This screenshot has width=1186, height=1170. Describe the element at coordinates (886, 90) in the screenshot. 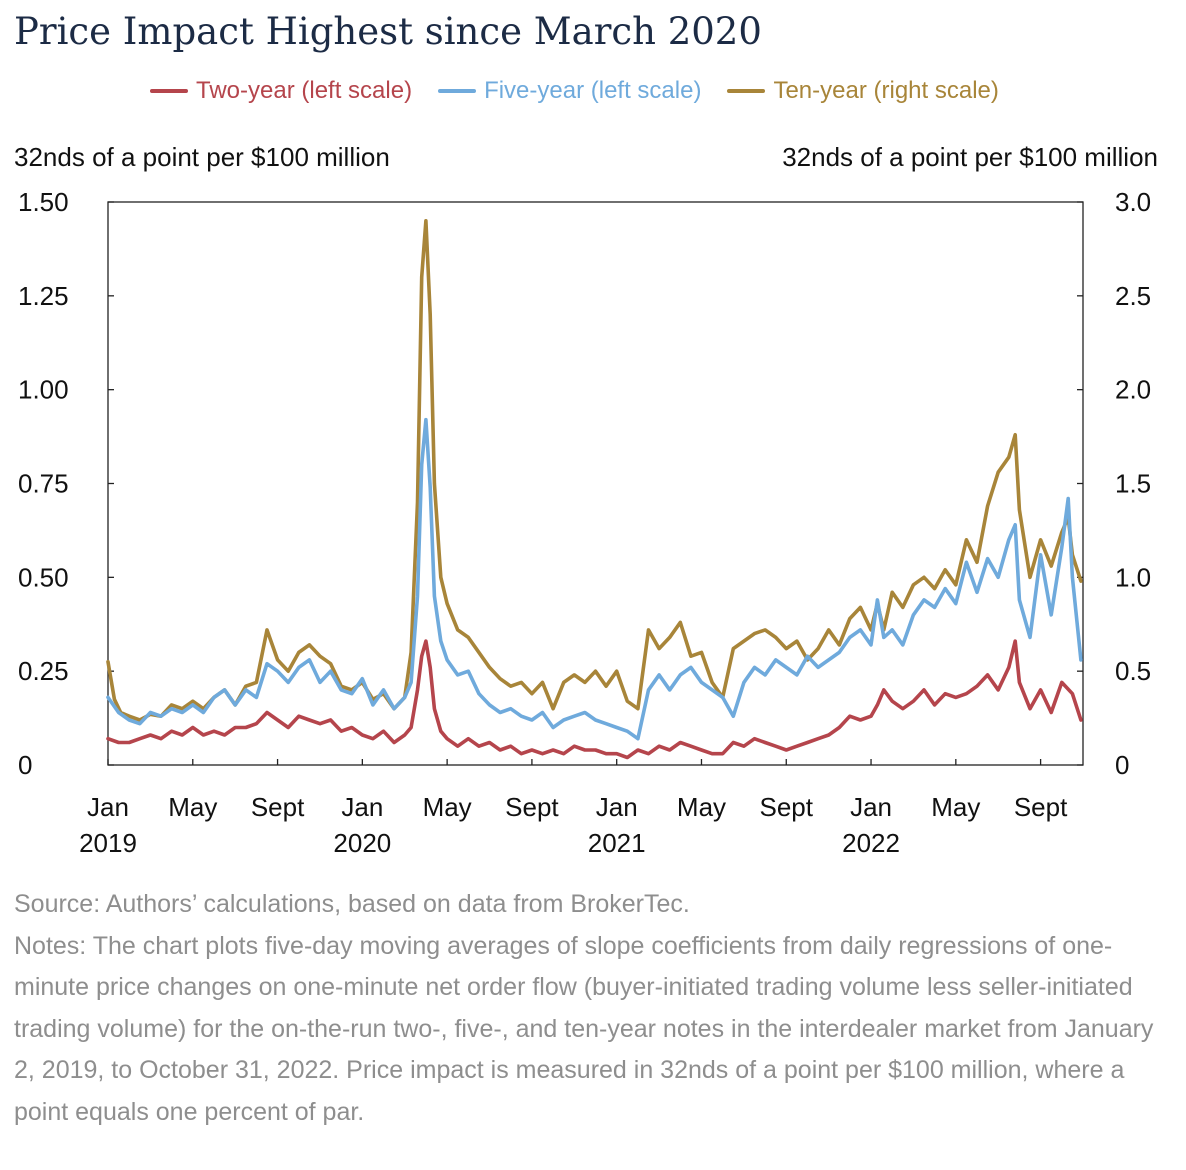

I see `legend-label-ten-year: Ten-year (right scale)` at that location.